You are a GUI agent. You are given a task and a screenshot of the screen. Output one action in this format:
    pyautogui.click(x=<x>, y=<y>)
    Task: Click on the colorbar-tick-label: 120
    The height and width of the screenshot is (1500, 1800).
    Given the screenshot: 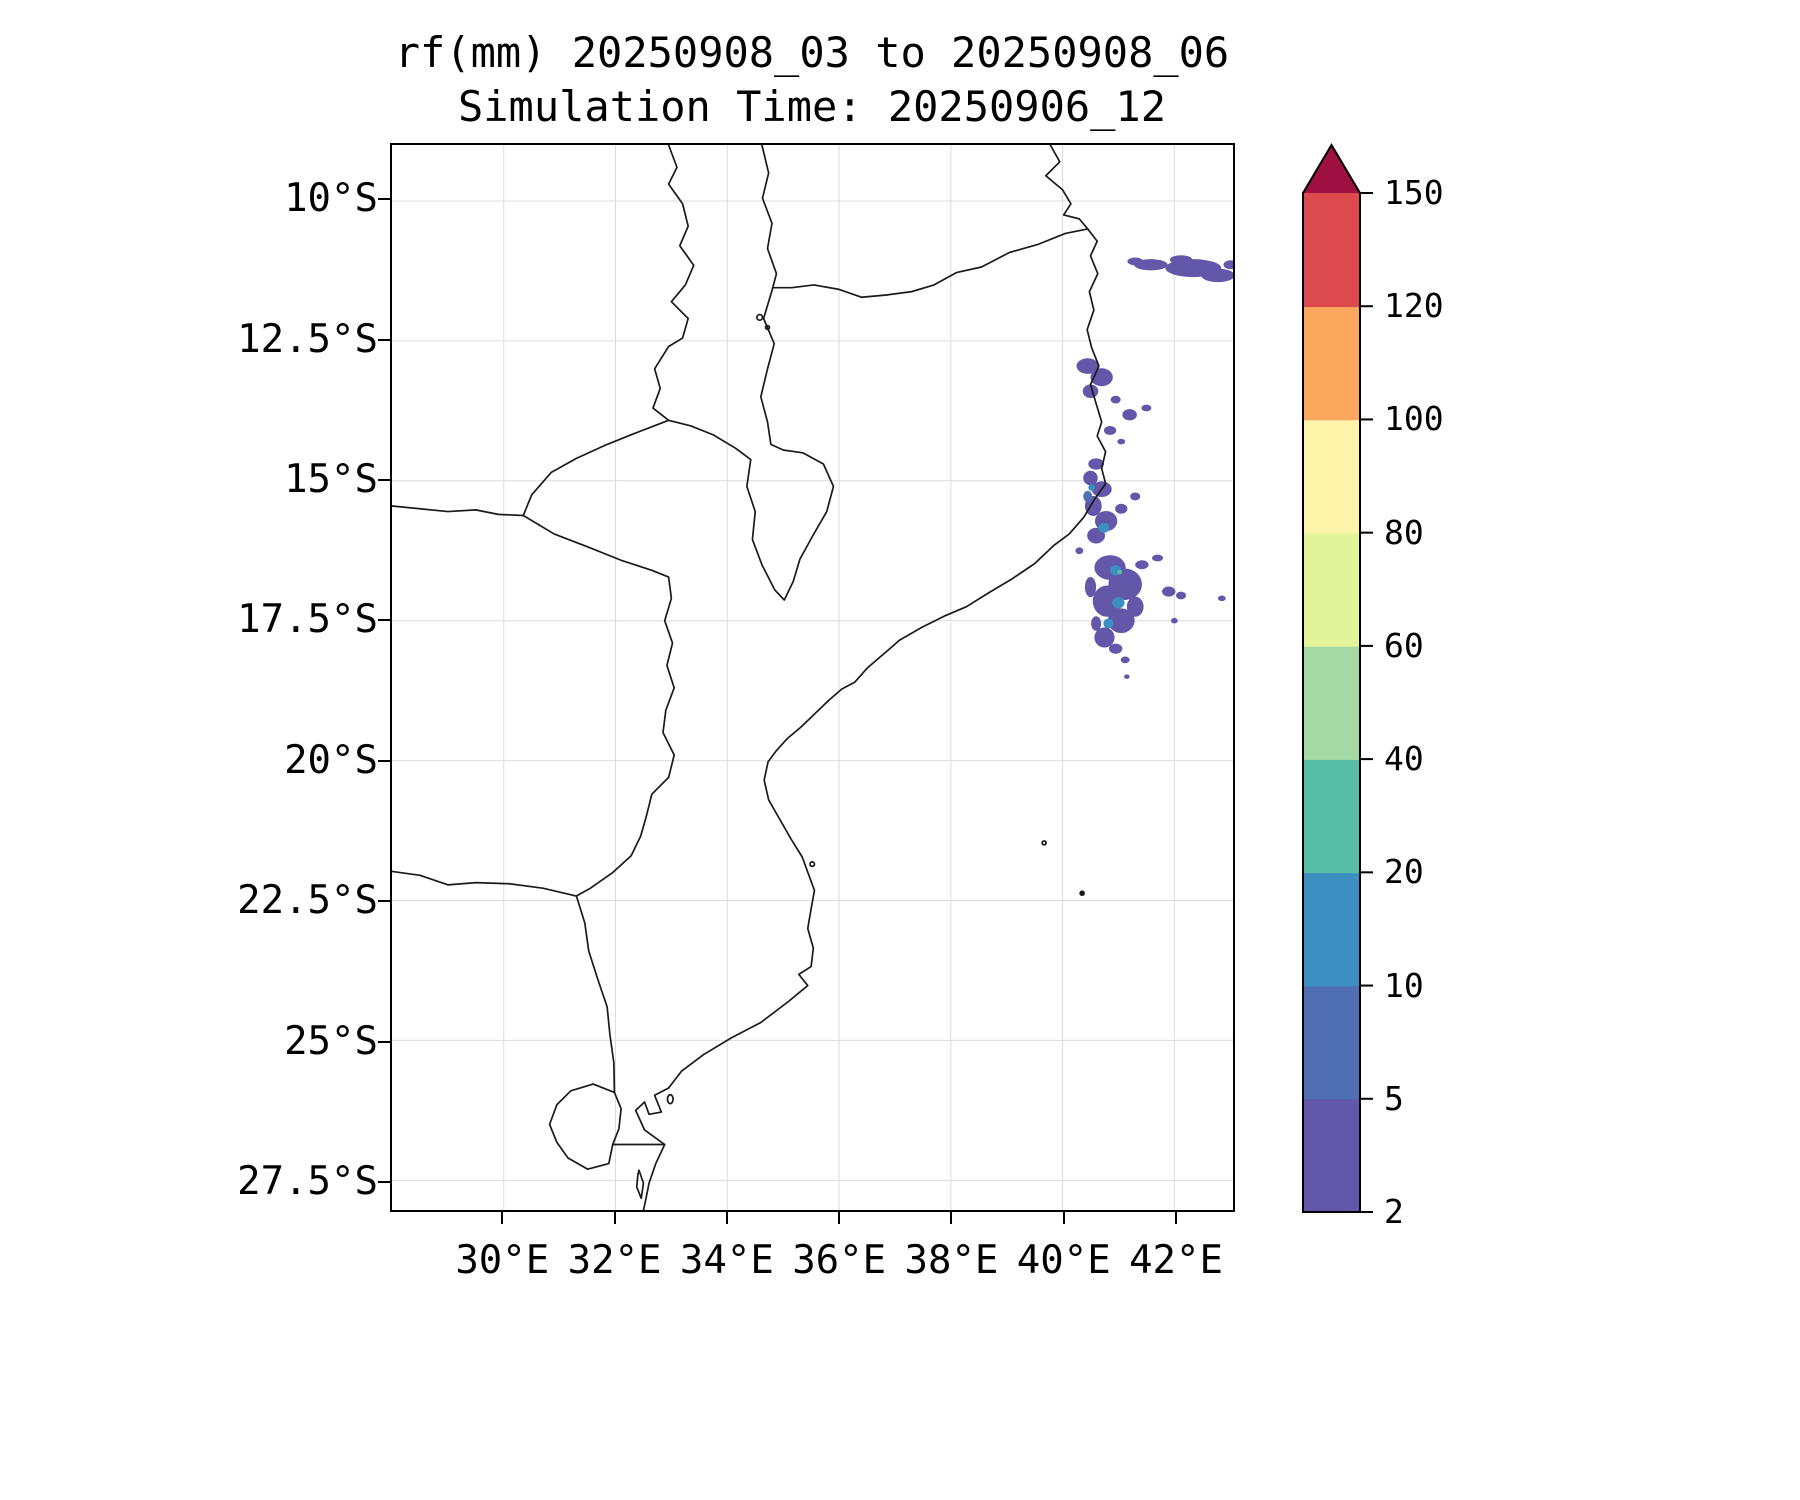 What is the action you would take?
    pyautogui.click(x=1414, y=306)
    